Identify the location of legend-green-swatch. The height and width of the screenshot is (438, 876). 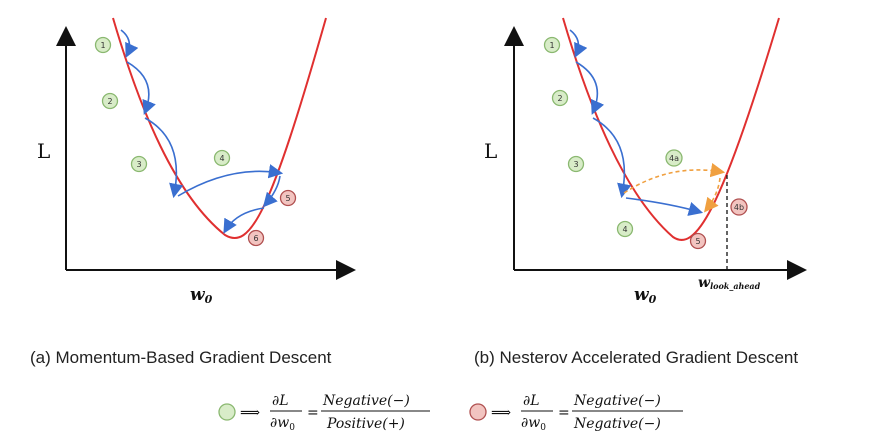
(227, 412).